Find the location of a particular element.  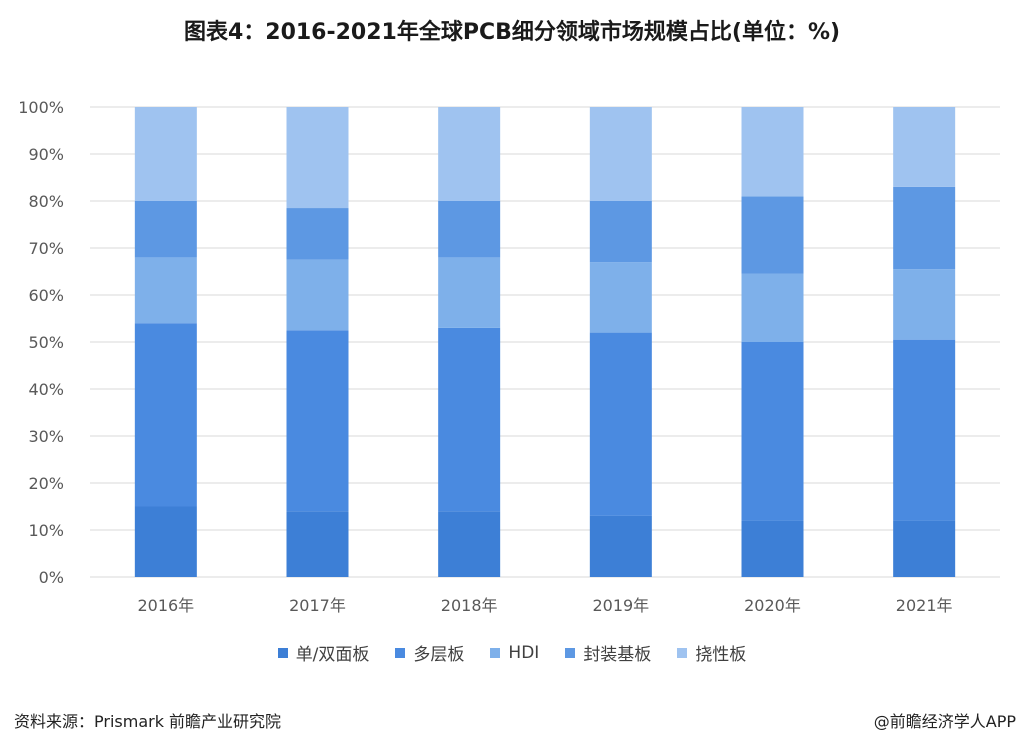

x-tick-label: 2019年 is located at coordinates (620, 605).